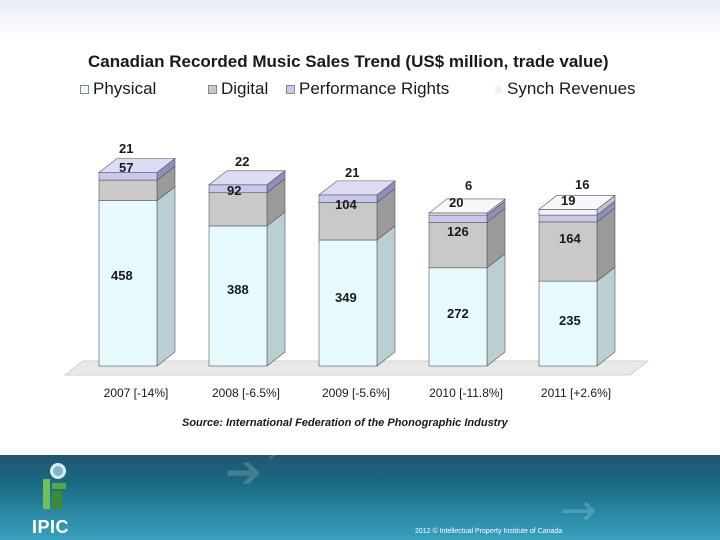 The image size is (720, 540). Describe the element at coordinates (136, 393) in the screenshot. I see `category-label: 2007 [-14%]` at that location.